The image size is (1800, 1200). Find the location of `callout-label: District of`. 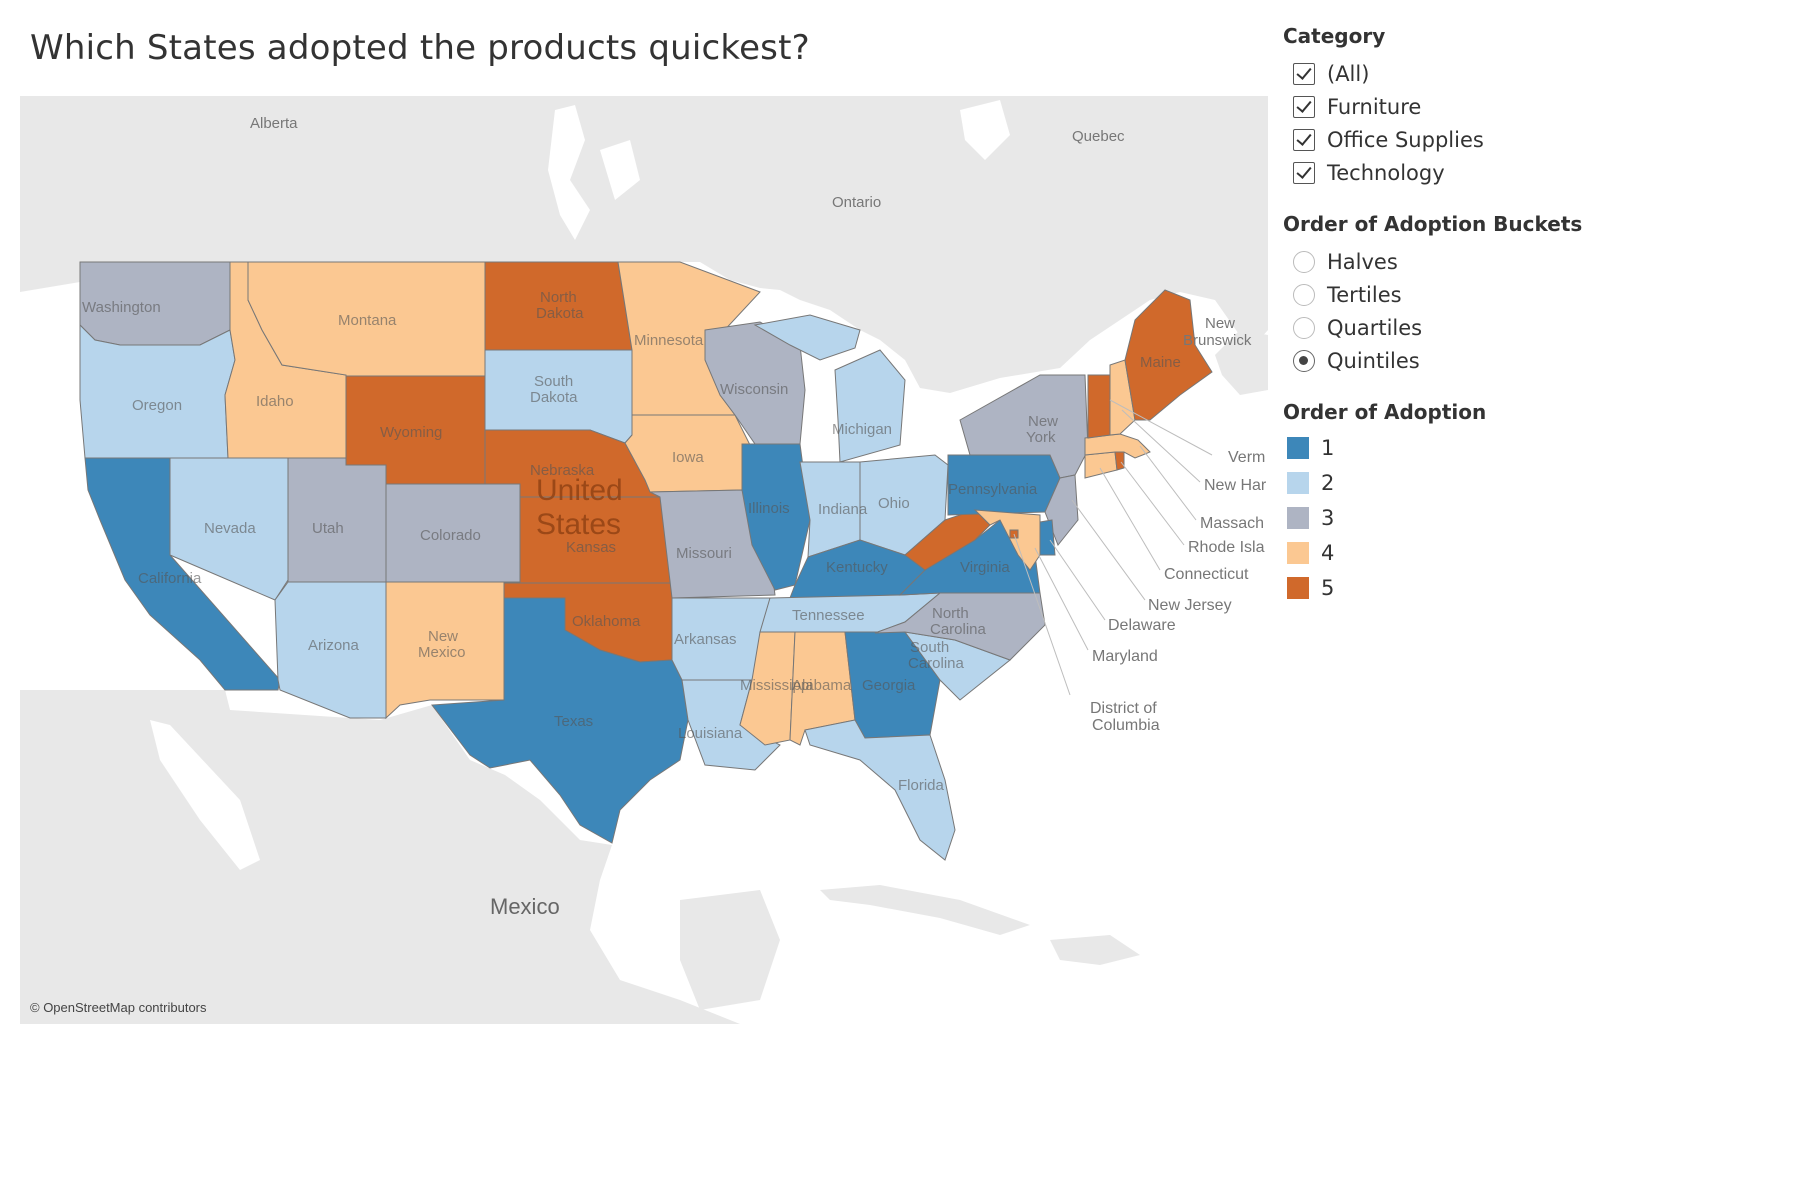

callout-label: District of is located at coordinates (1123, 708).